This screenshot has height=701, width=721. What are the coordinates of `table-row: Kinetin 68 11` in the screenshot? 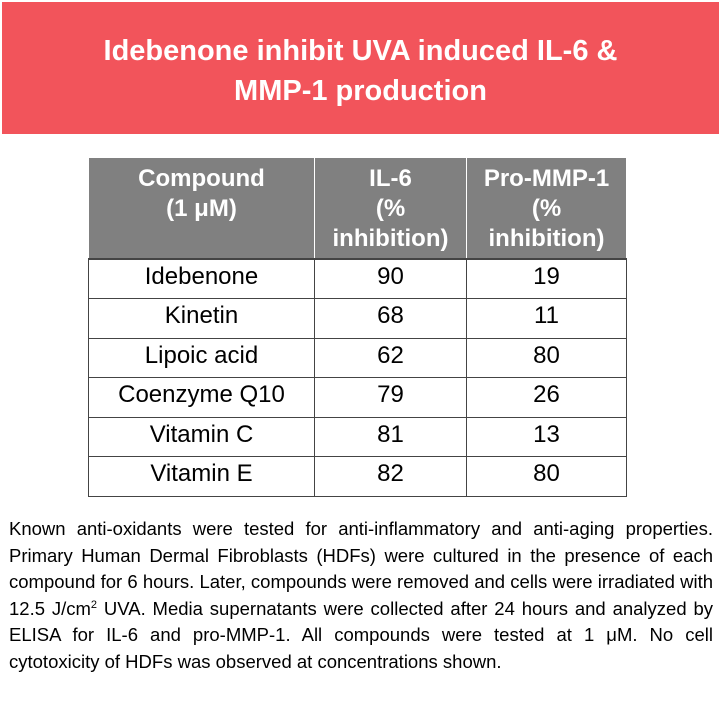 It's located at (357, 318).